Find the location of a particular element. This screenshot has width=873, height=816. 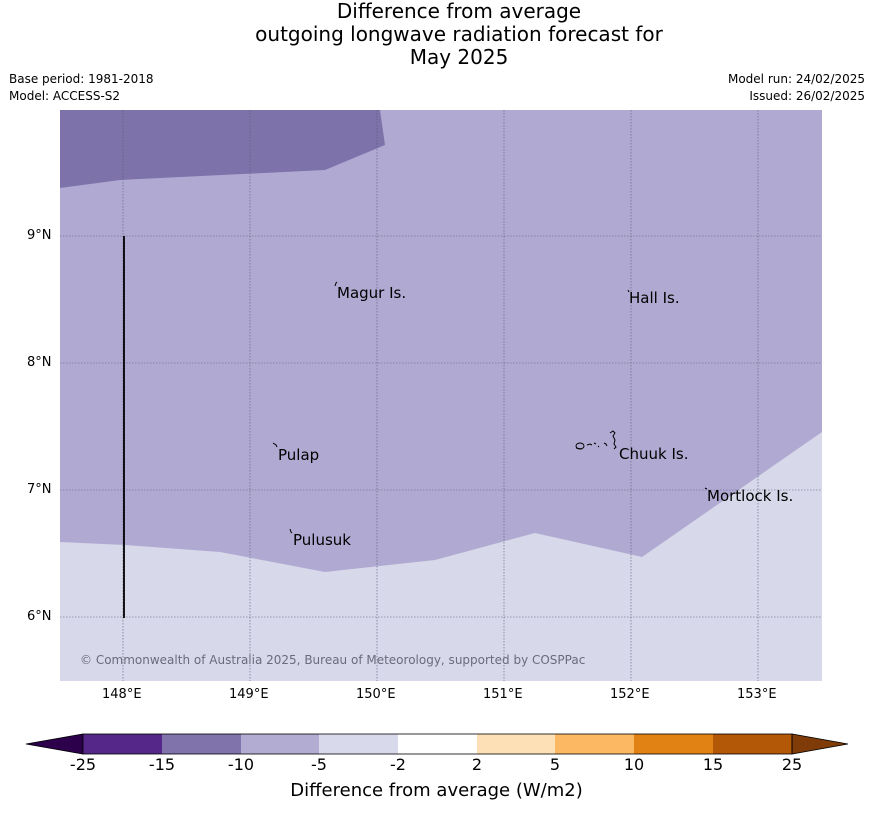

lat-label-7n: 7°N is located at coordinates (39, 489).